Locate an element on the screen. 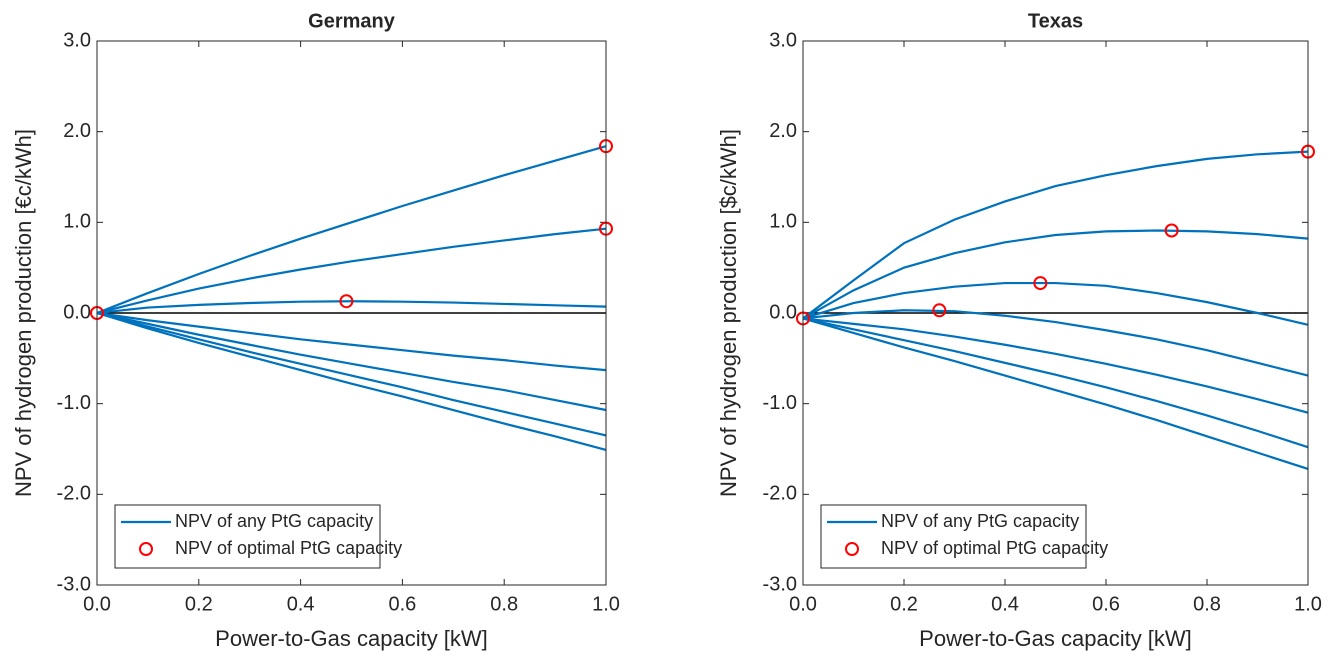 The height and width of the screenshot is (658, 1341). y-axis-label: NPV of hydrogen production [$c/kWh] is located at coordinates (728, 313).